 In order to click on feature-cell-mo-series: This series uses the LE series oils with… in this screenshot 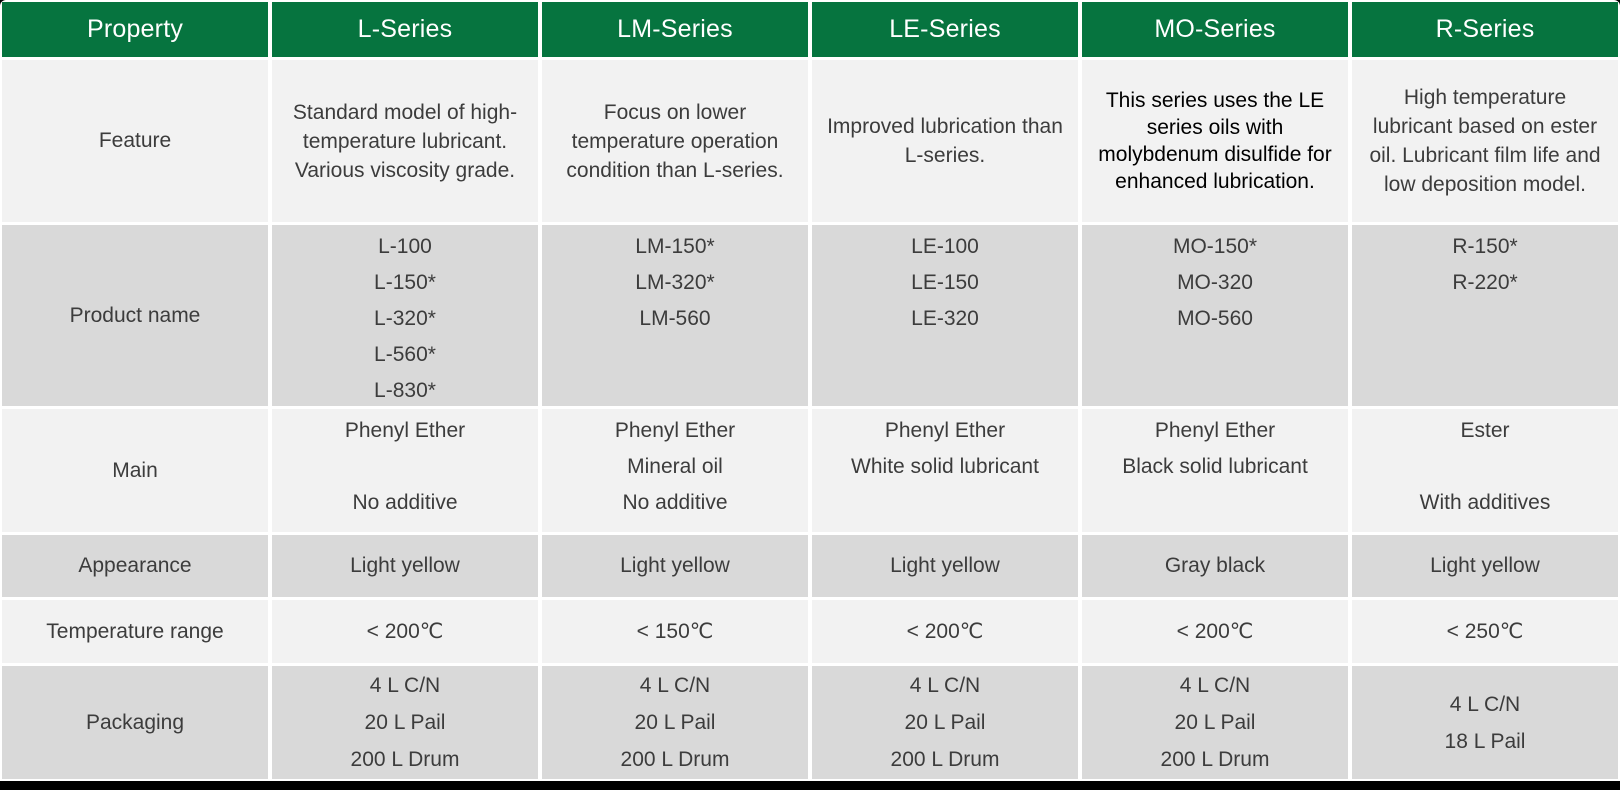, I will do `click(1215, 141)`.